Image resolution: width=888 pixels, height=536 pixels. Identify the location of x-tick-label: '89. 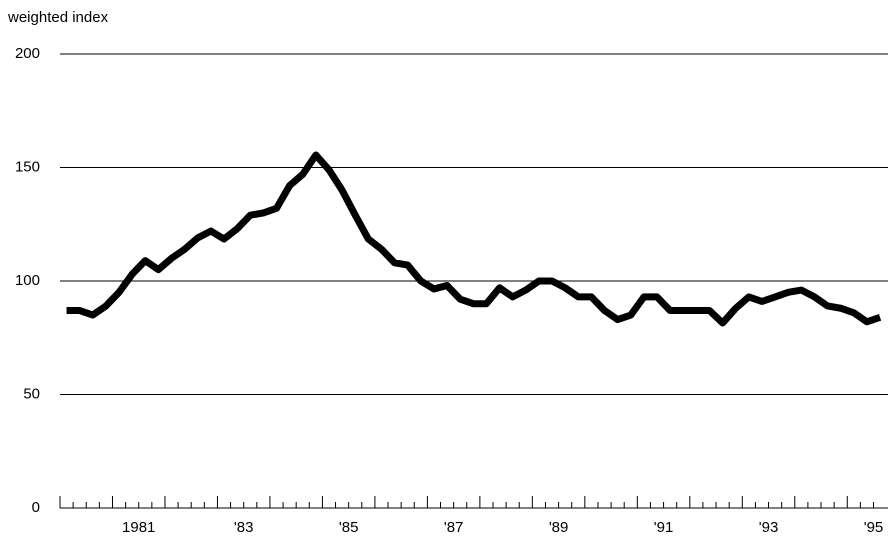
(559, 527).